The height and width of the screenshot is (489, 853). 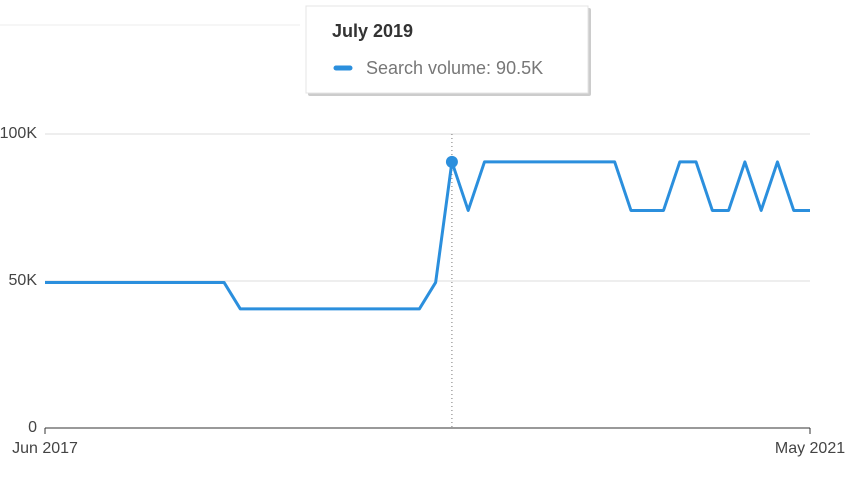 I want to click on tooltip-label: Search volume: 90.5K, so click(x=454, y=68).